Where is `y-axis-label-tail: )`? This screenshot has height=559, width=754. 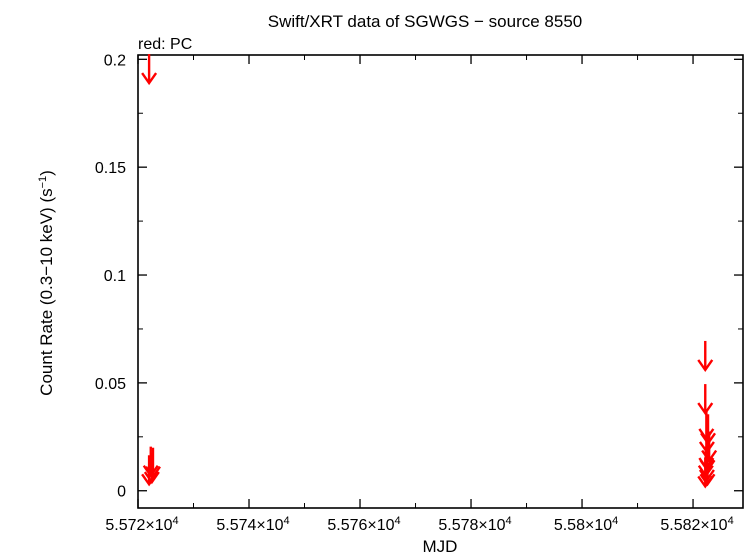
y-axis-label-tail: ) is located at coordinates (46, 173).